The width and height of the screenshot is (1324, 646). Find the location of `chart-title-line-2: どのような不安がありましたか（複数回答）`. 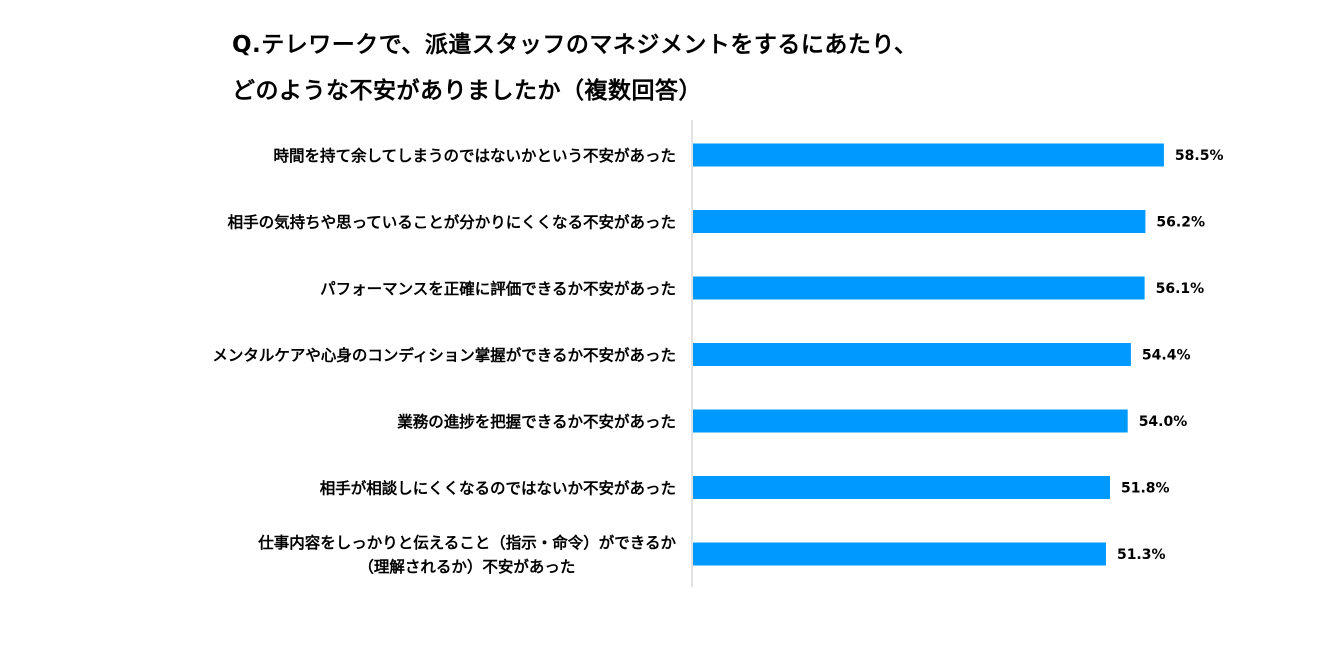

chart-title-line-2: どのような不安がありましたか（複数回答） is located at coordinates (467, 91).